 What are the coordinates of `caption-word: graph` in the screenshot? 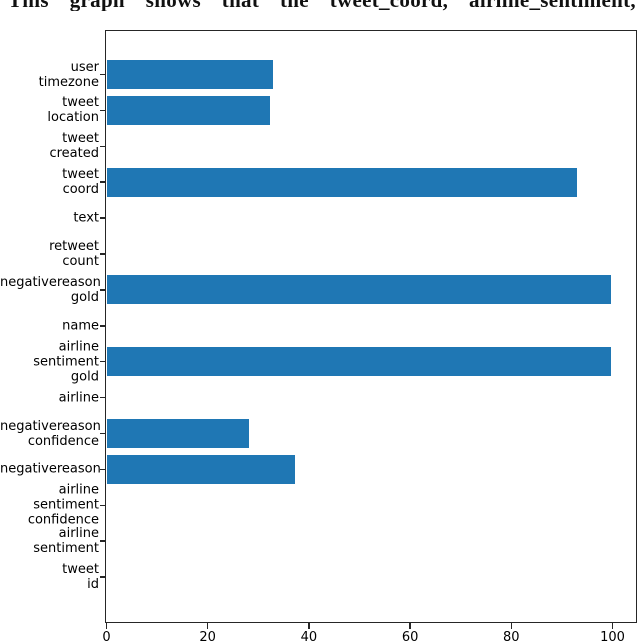 It's located at (97, 5).